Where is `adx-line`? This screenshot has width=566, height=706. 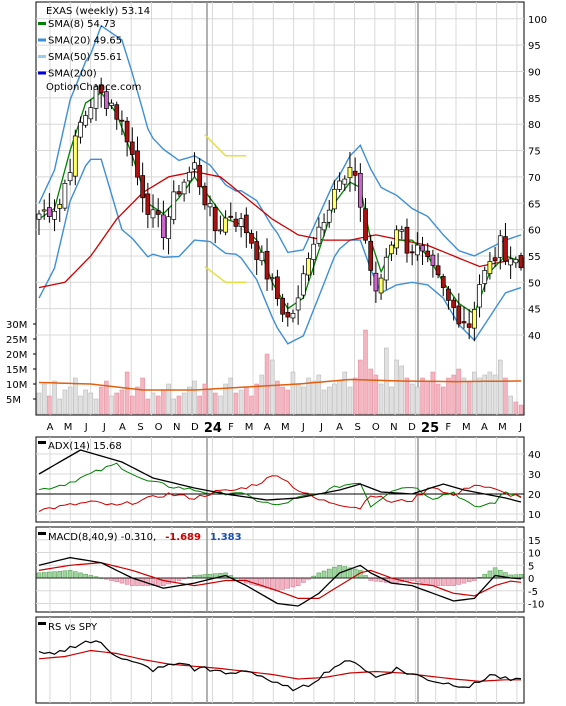
adx-line is located at coordinates (280, 476).